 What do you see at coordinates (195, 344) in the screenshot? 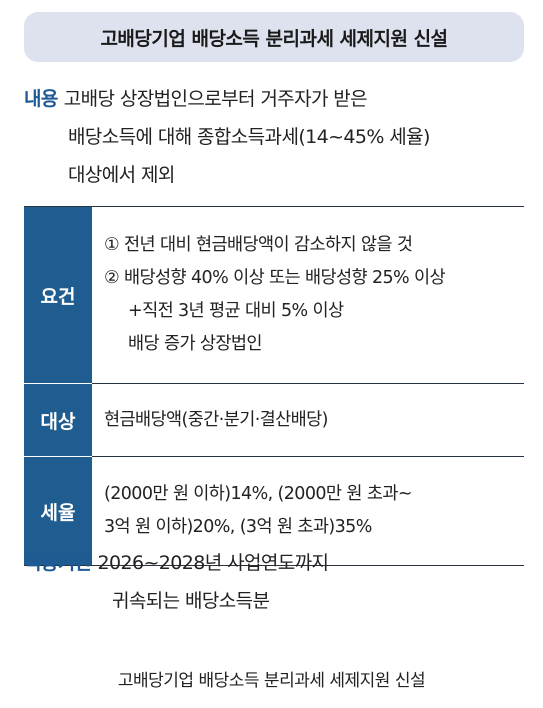
I see `requirement-line-4: 배당 증가 상장법인` at bounding box center [195, 344].